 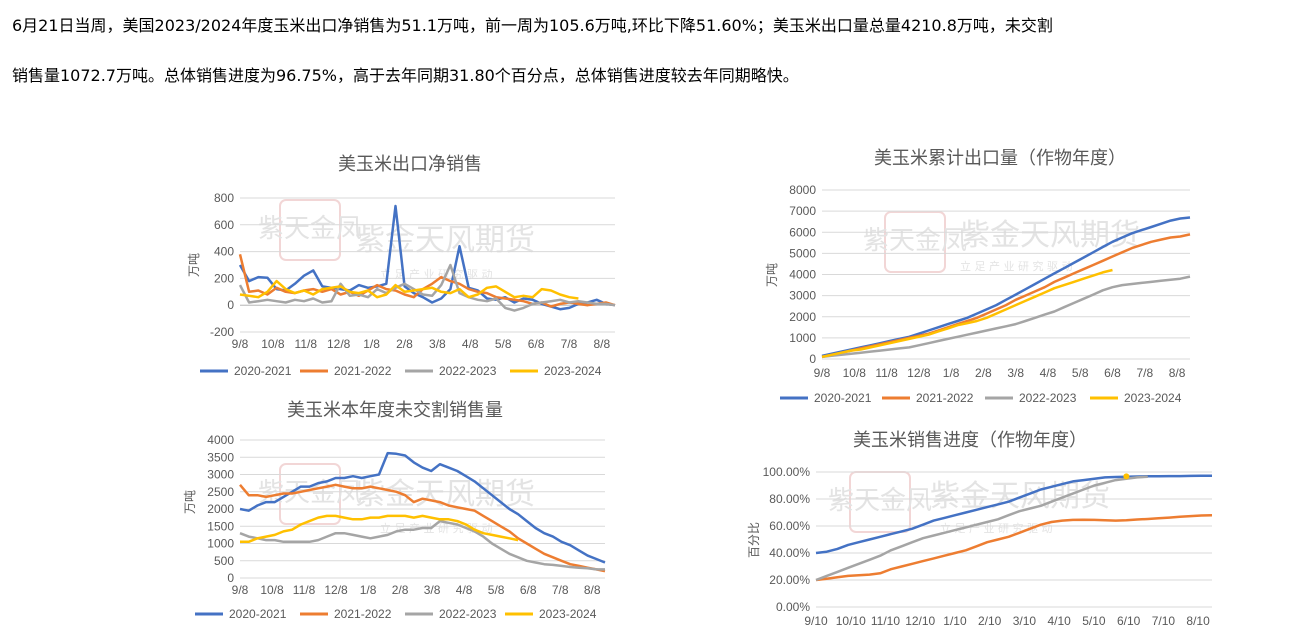 I want to click on series-line-2020-2021, so click(x=422, y=507).